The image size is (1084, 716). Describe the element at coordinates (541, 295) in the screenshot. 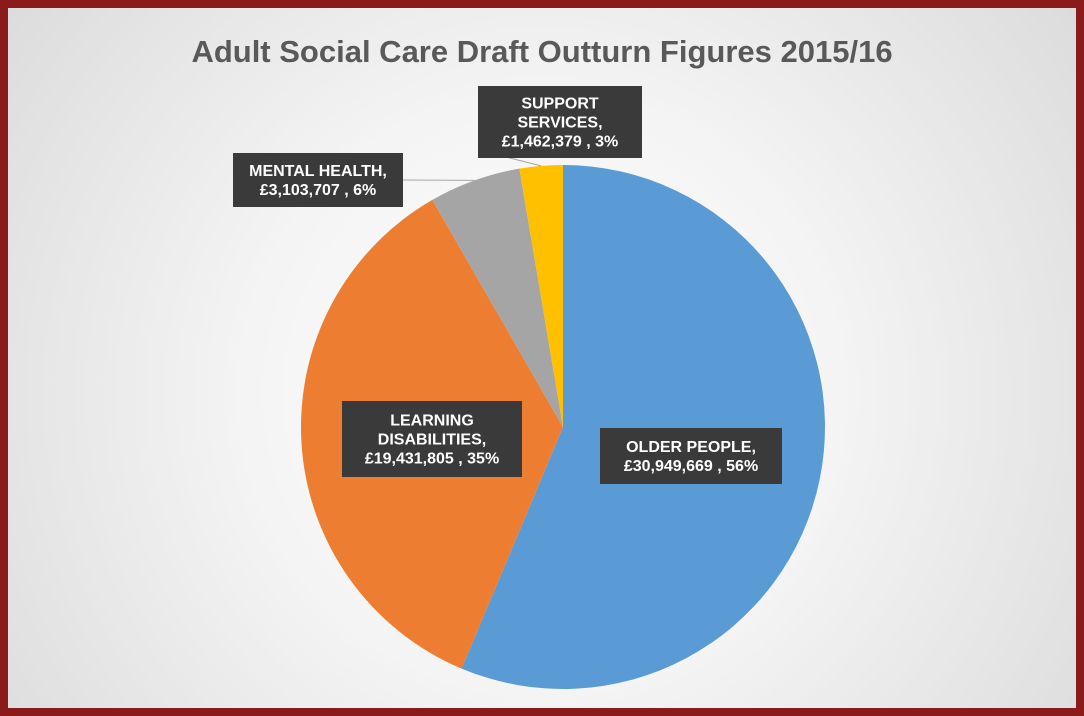

I see `pie-slice-support-services` at that location.